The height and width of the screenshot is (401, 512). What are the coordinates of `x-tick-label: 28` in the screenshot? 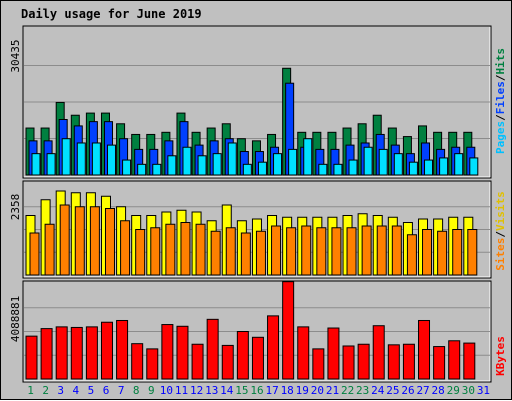 It's located at (438, 390).